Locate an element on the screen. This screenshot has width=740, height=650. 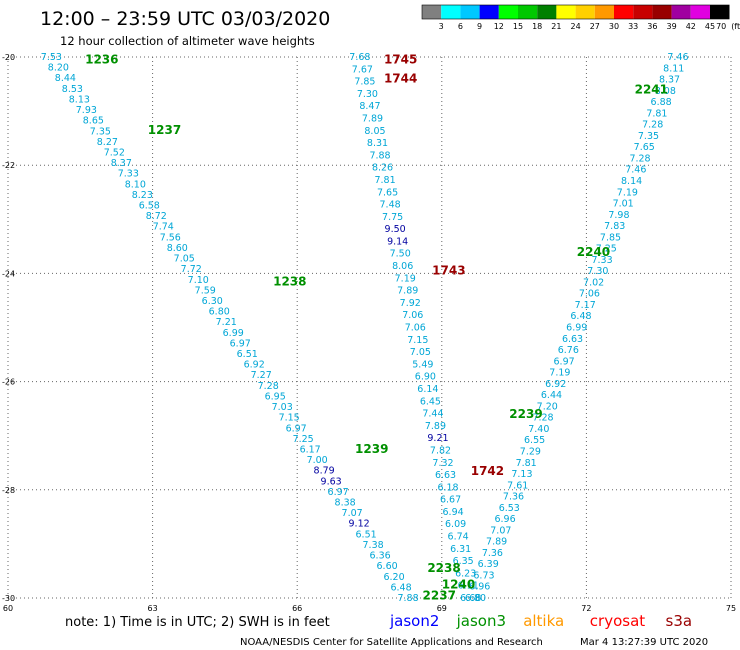
wave-height-value: 8.08 is located at coordinates (665, 91).